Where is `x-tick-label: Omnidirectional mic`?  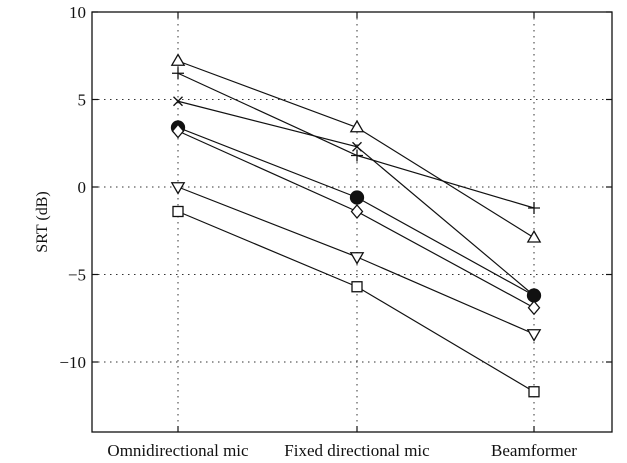
x-tick-label: Omnidirectional mic is located at coordinates (178, 450).